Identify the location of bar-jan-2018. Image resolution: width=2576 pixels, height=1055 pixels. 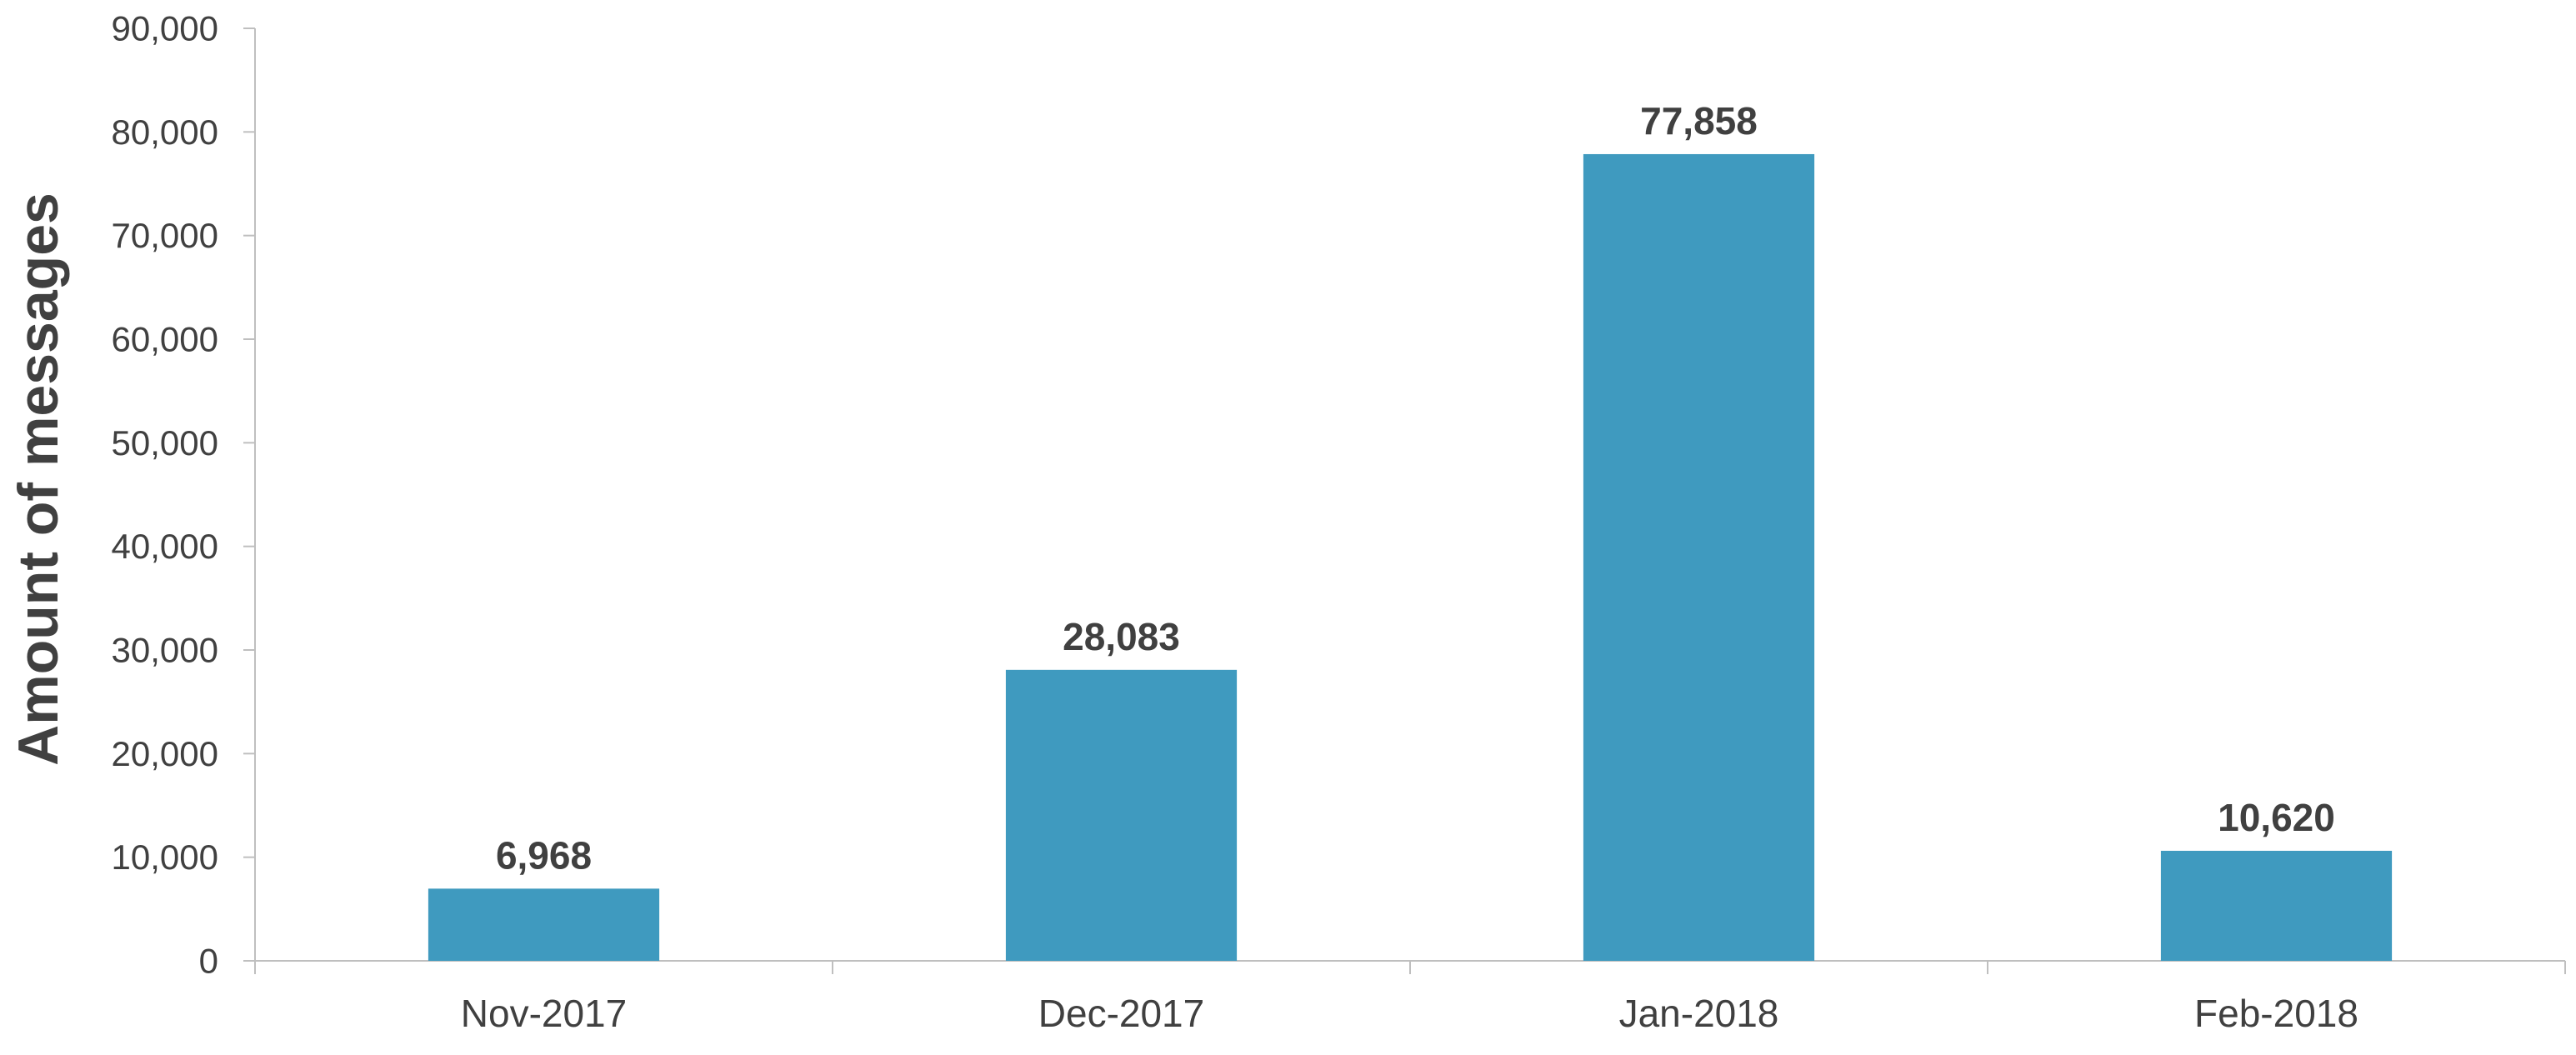
(1699, 557).